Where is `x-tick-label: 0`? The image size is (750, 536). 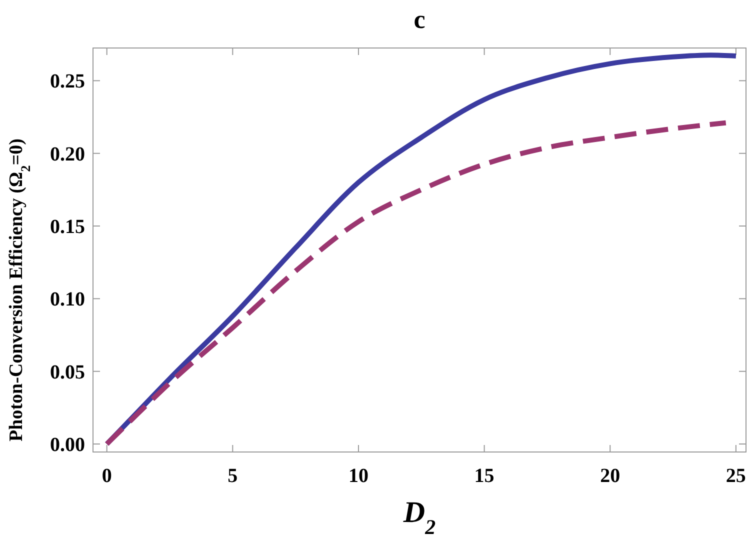 x-tick-label: 0 is located at coordinates (107, 476).